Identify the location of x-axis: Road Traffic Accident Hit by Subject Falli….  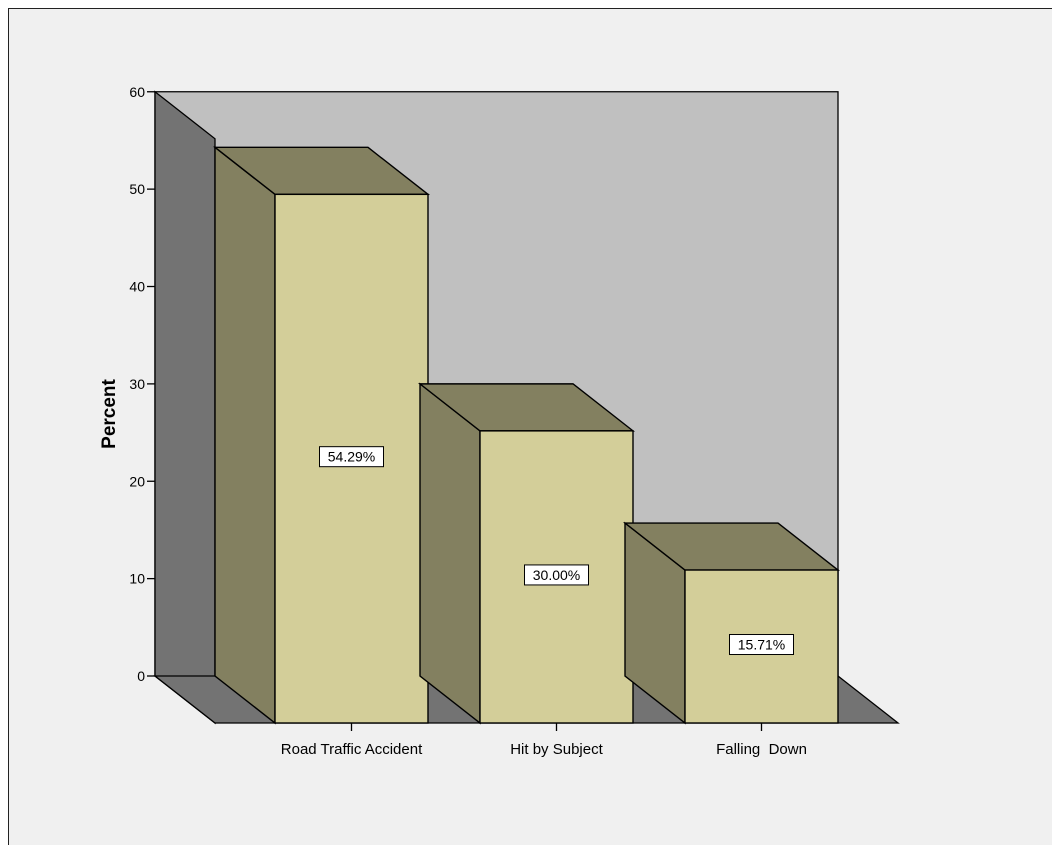
(544, 740).